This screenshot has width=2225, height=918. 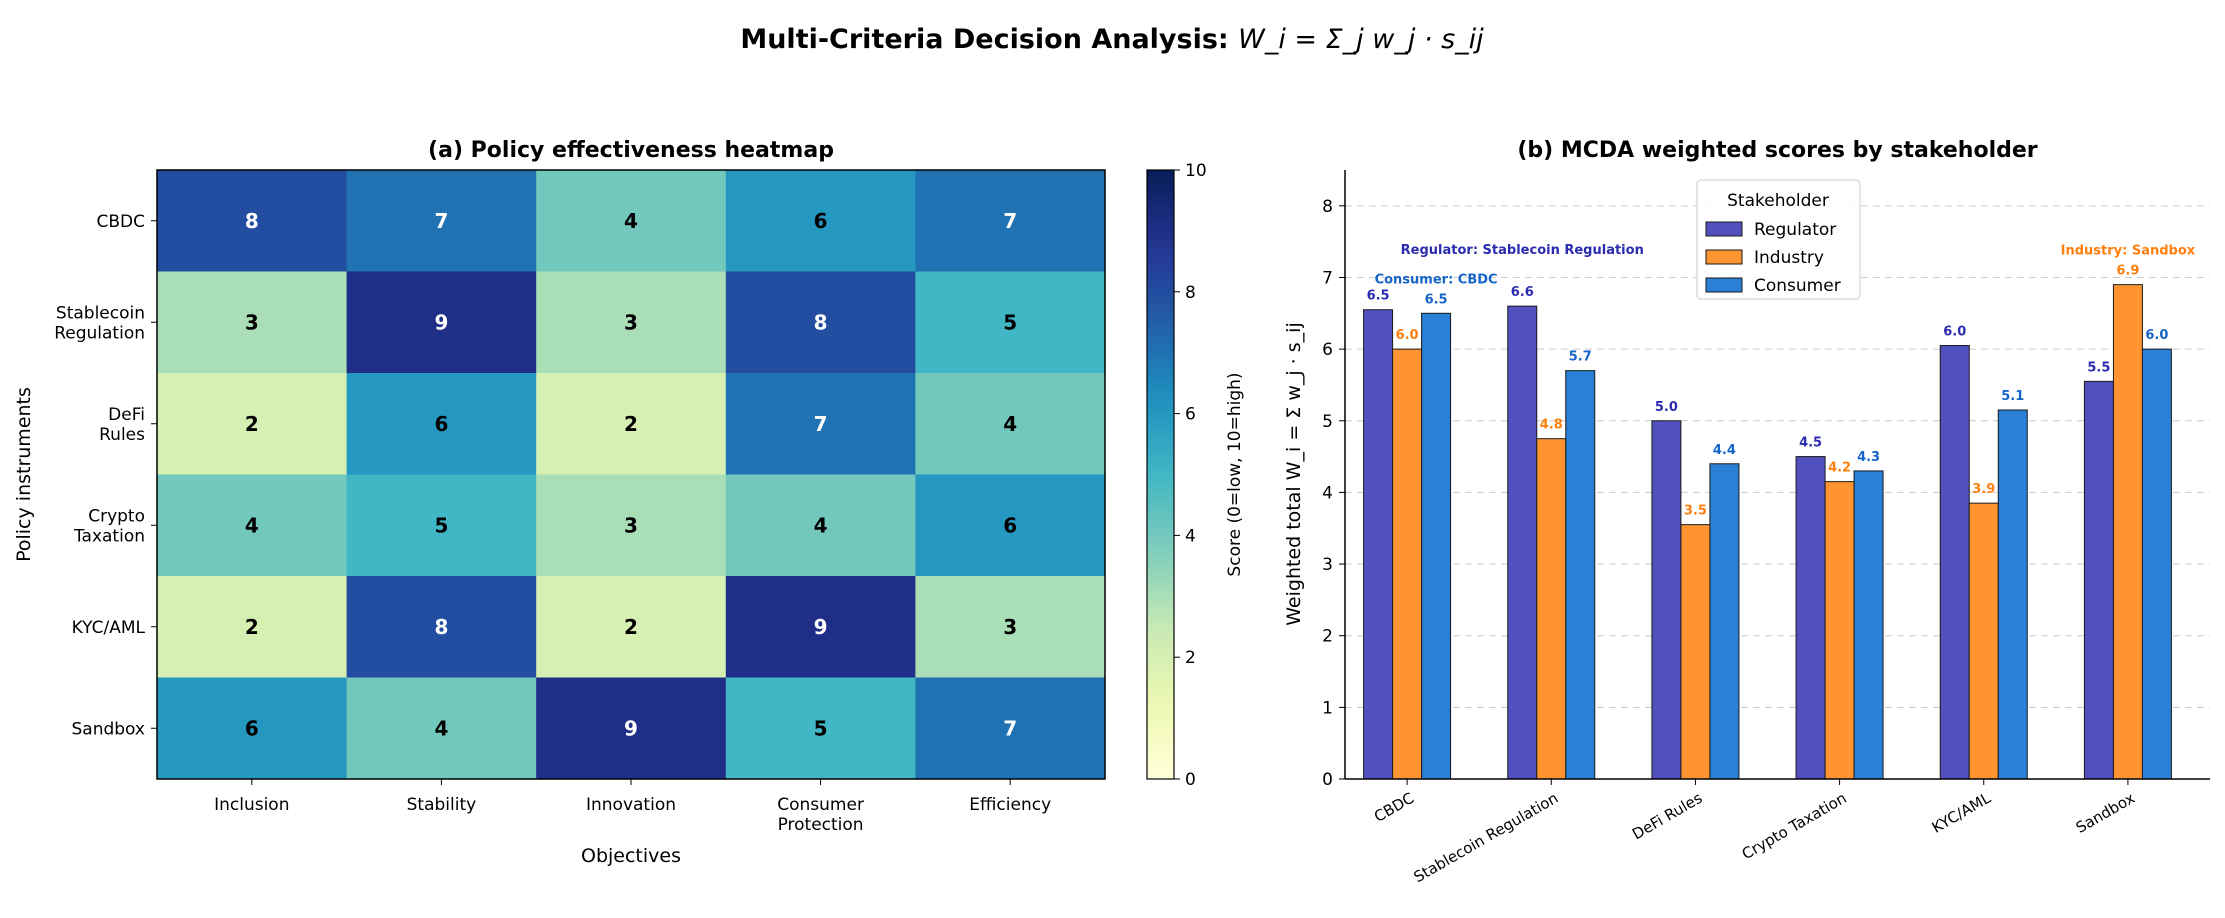 I want to click on bar-value-label: 5.5, so click(x=2098, y=367).